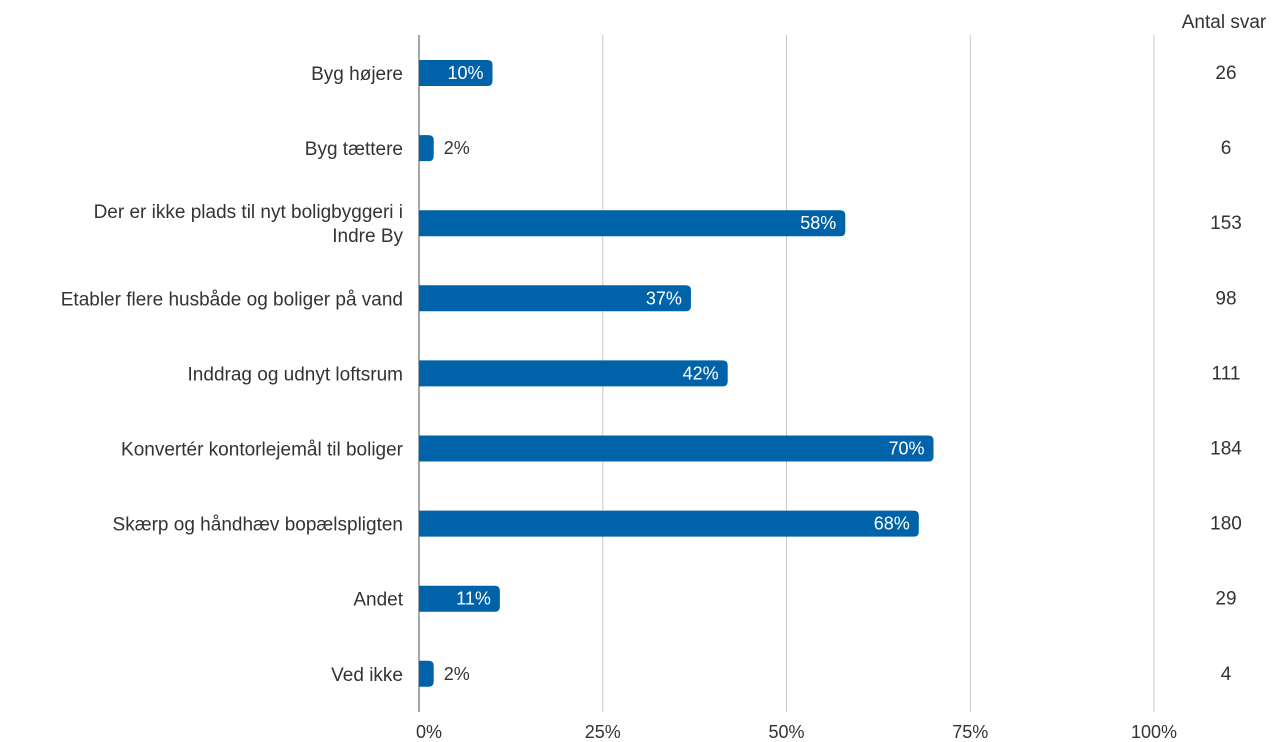  I want to click on count-value: 29, so click(1225, 599).